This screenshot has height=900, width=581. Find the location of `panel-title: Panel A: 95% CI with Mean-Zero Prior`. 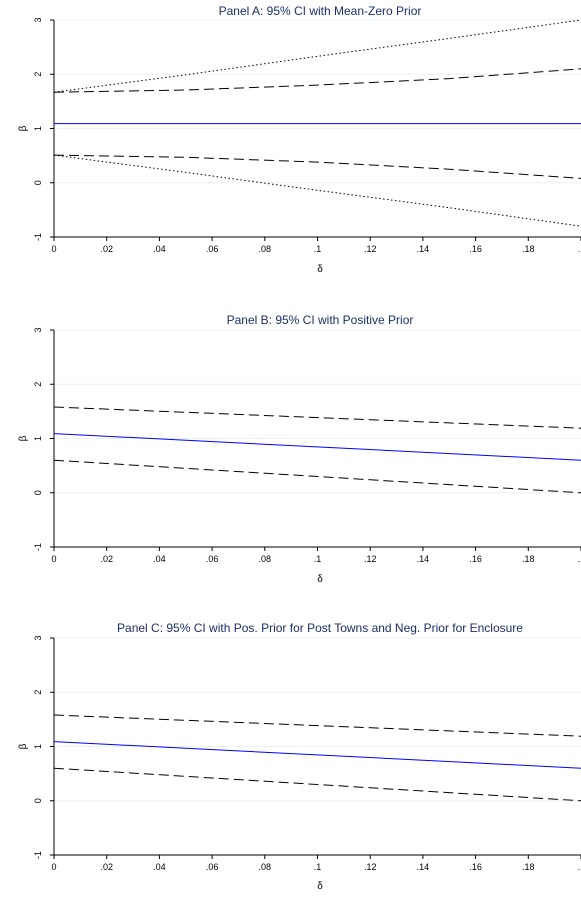

panel-title: Panel A: 95% CI with Mean-Zero Prior is located at coordinates (320, 11).